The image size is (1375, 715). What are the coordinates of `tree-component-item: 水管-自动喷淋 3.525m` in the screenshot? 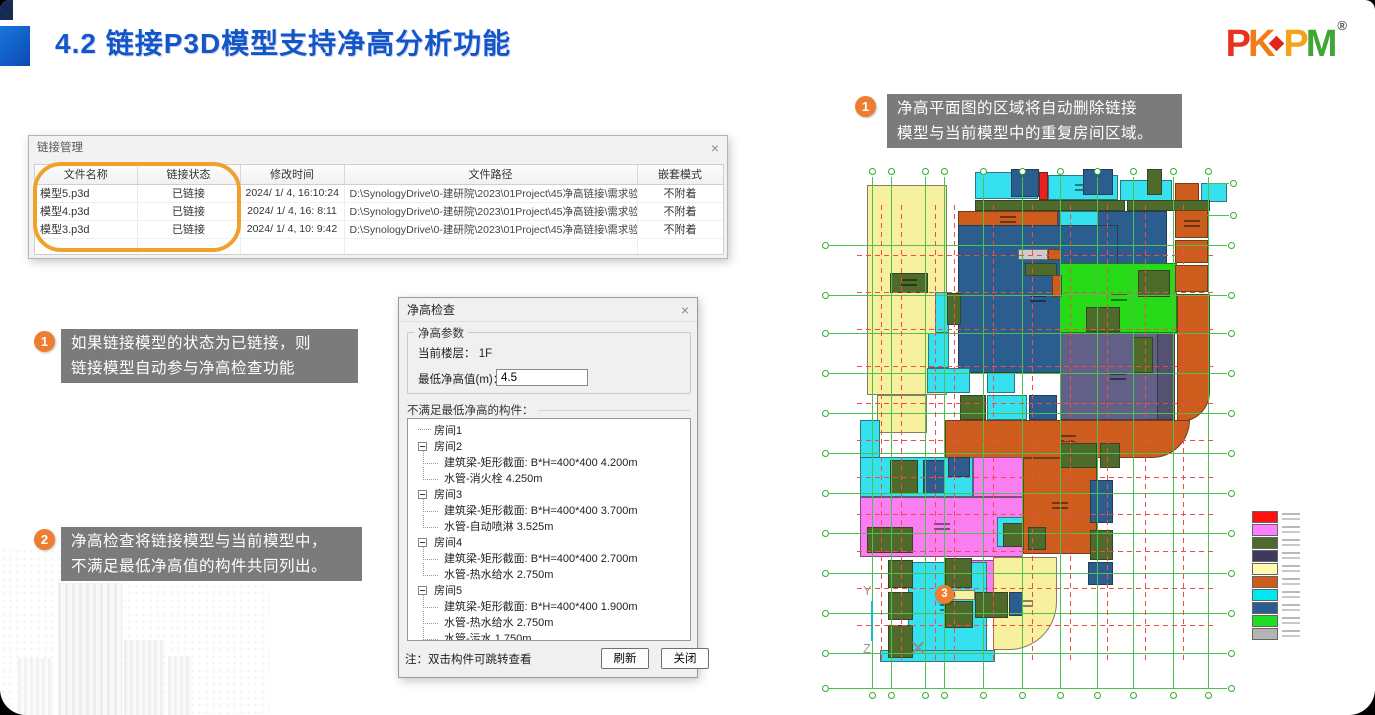 It's located at (549, 525).